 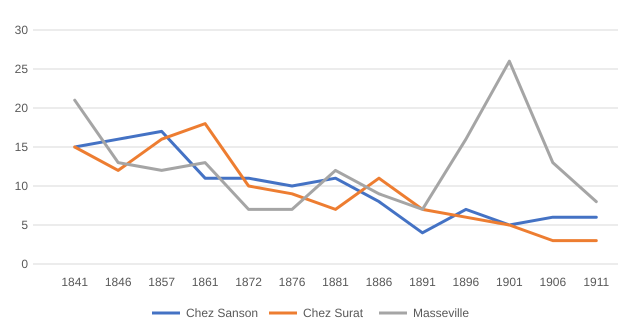 I want to click on x-tick-label: 1886, so click(x=379, y=282).